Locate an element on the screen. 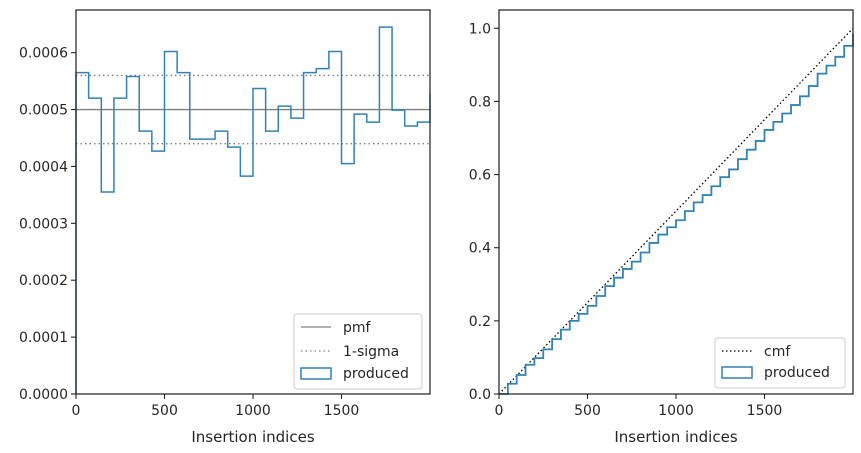 The image size is (861, 453). left-x-tick-label: 1500 is located at coordinates (342, 411).